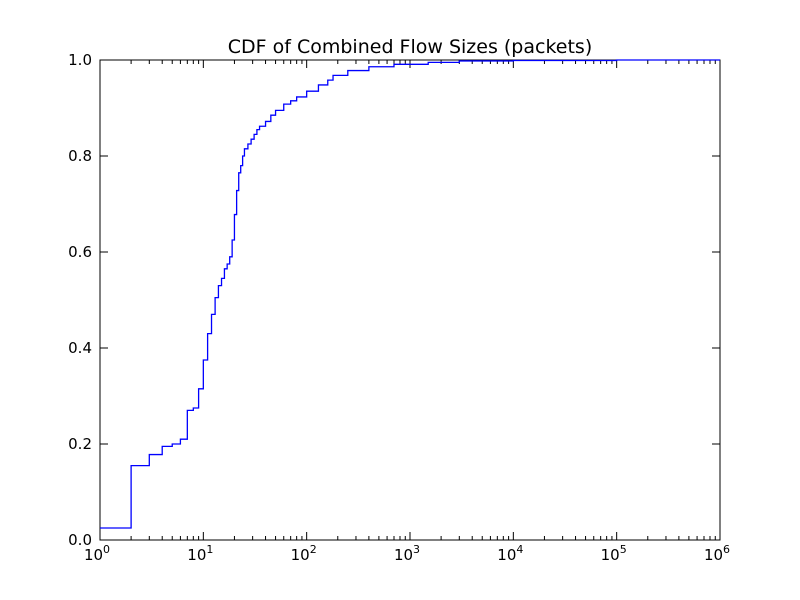 The image size is (800, 600). What do you see at coordinates (200, 553) in the screenshot?
I see `x-tick-label: 10¹` at bounding box center [200, 553].